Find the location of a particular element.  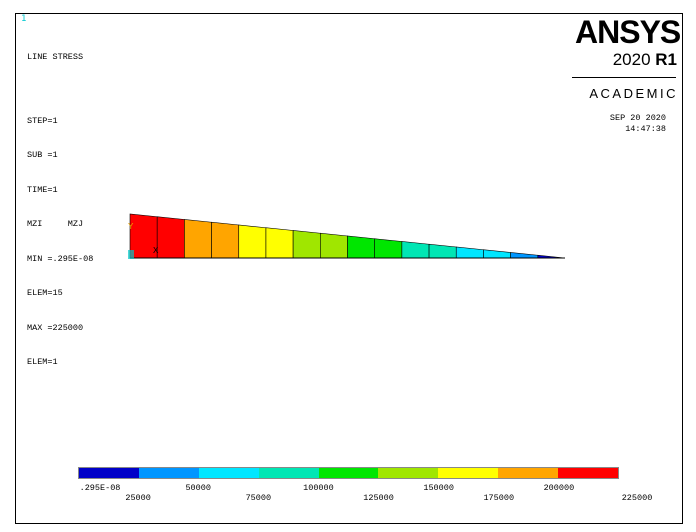

contour-legend is located at coordinates (348, 473).